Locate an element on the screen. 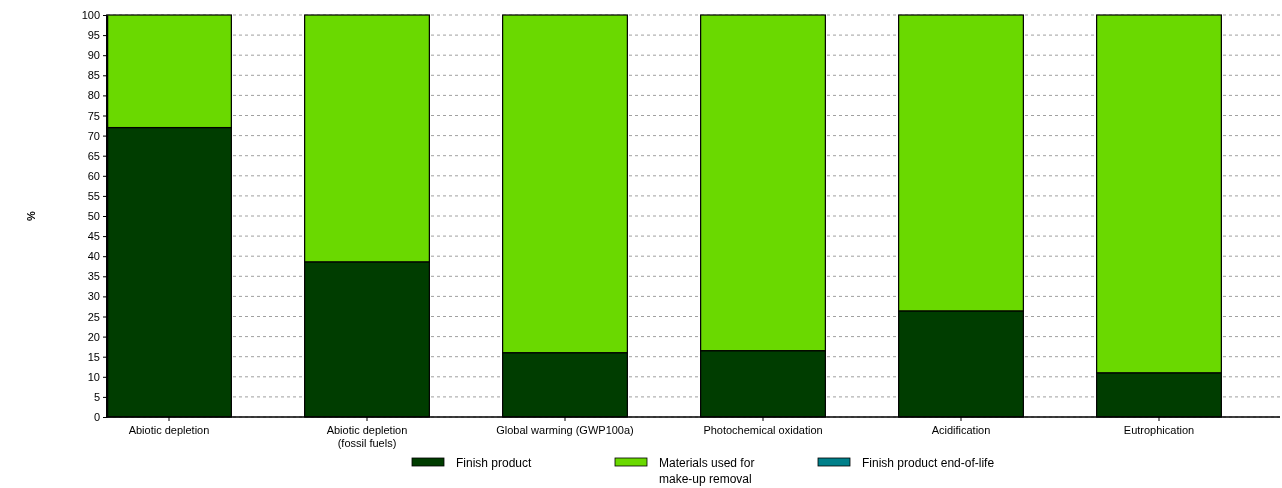 This screenshot has height=488, width=1282. y-tick-label: 100 is located at coordinates (90, 15).